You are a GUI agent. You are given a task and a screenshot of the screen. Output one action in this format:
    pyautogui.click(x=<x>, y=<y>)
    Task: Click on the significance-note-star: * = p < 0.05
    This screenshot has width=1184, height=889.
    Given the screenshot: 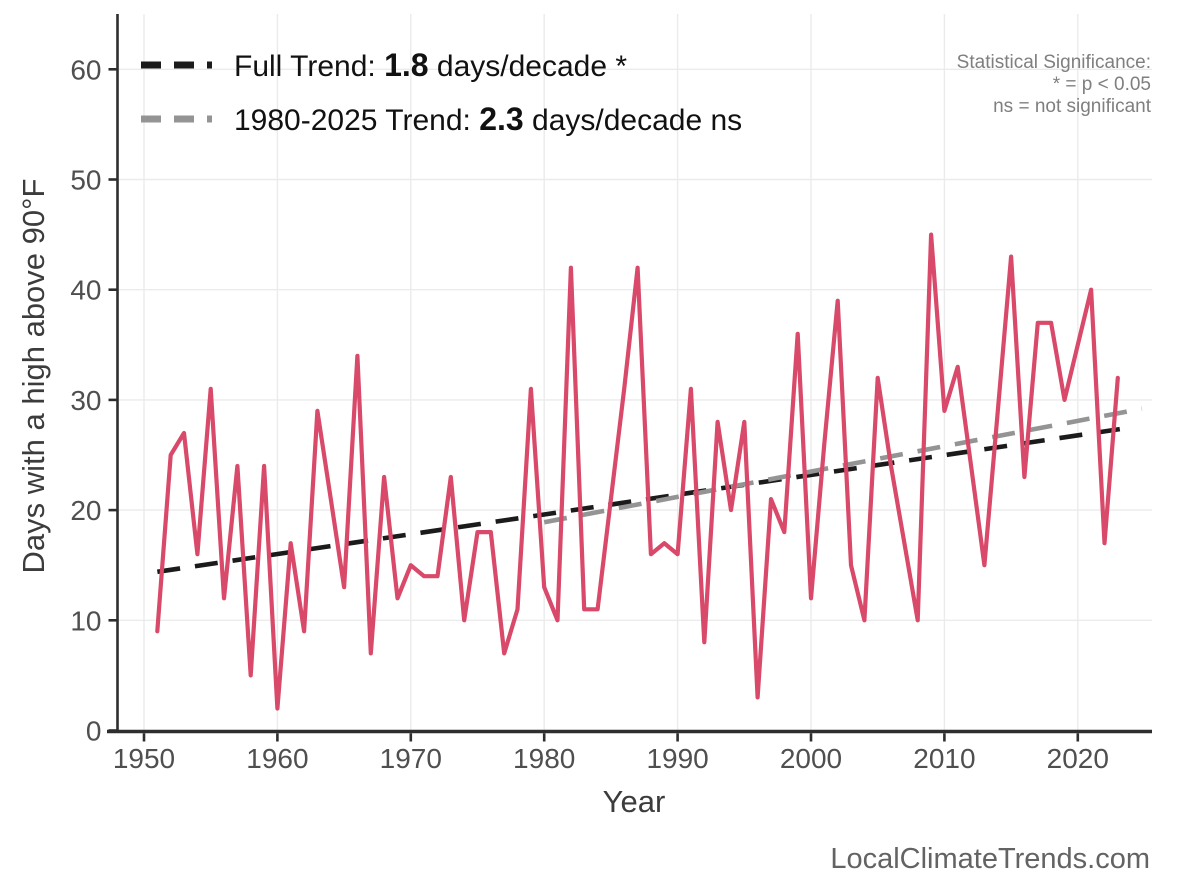 What is the action you would take?
    pyautogui.click(x=1101, y=84)
    